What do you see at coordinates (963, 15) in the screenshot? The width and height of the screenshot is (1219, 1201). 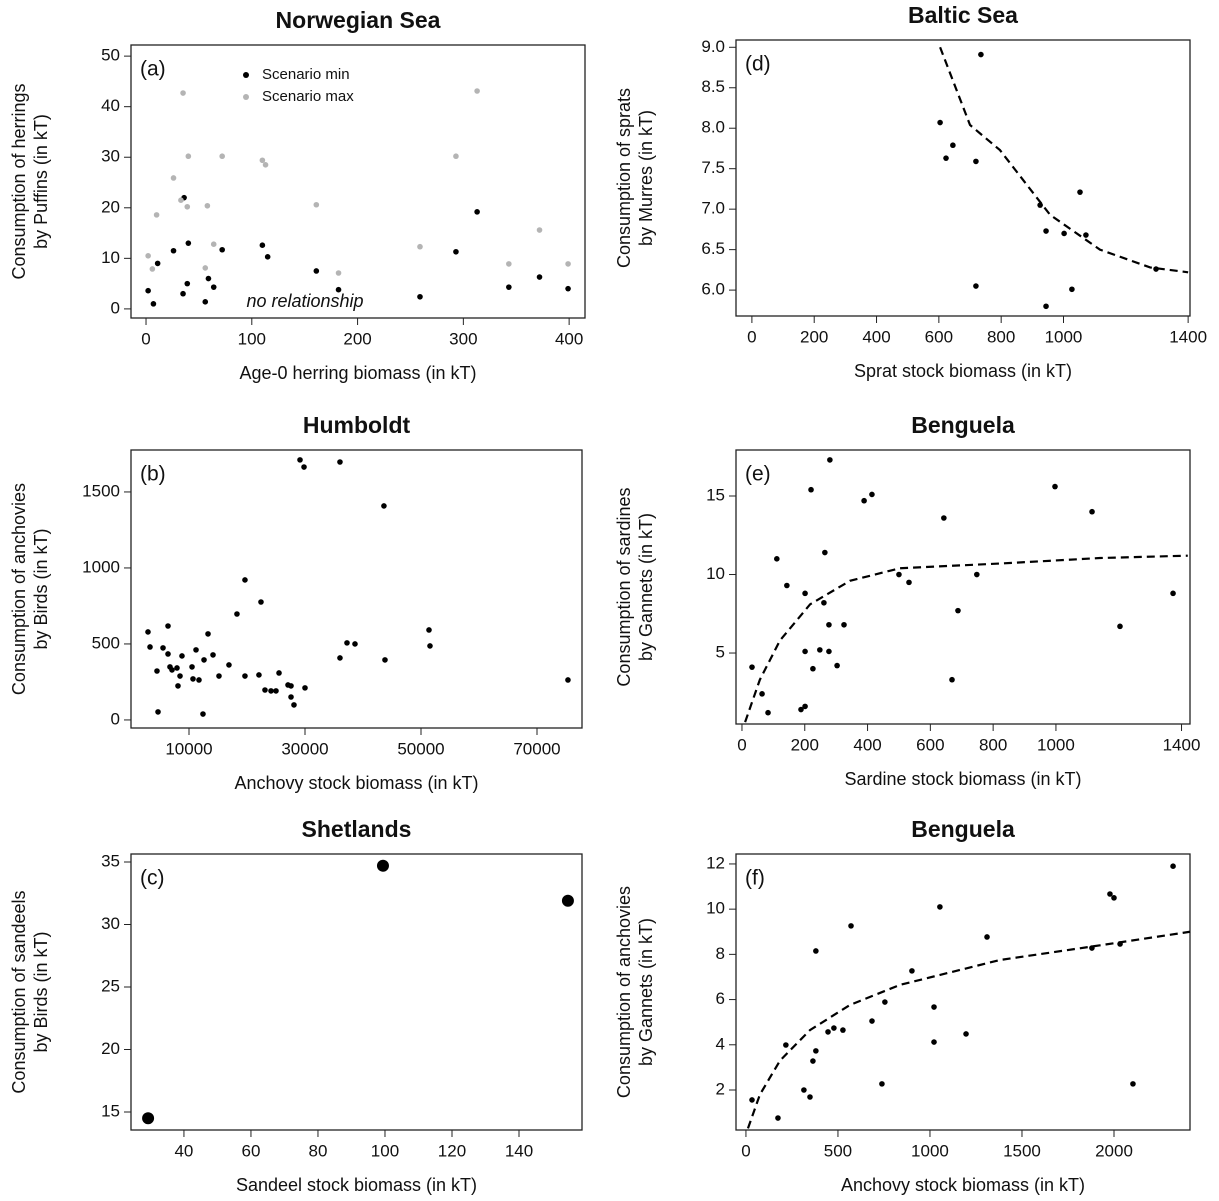 I see `panel-title: Baltic Sea` at bounding box center [963, 15].